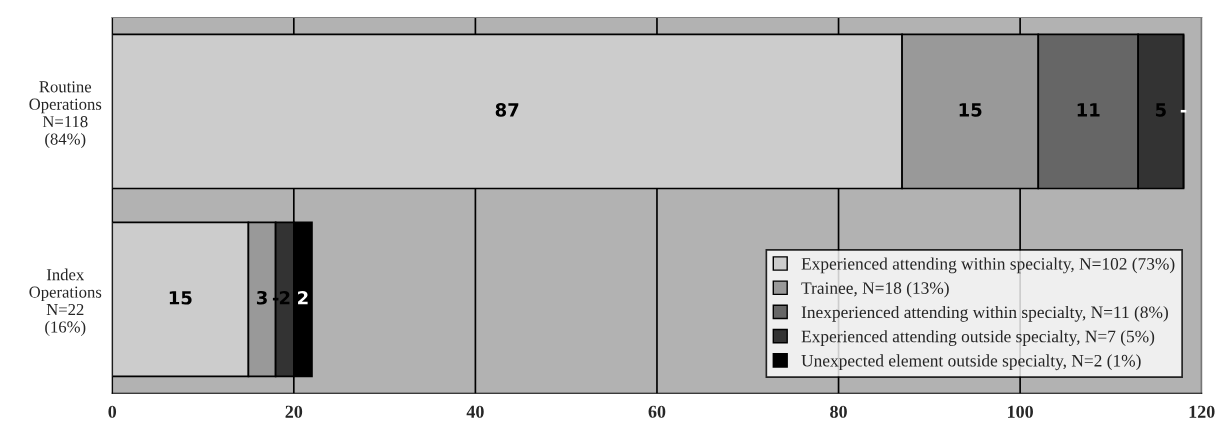 This screenshot has height=437, width=1220. I want to click on data-label: 2, so click(303, 297).